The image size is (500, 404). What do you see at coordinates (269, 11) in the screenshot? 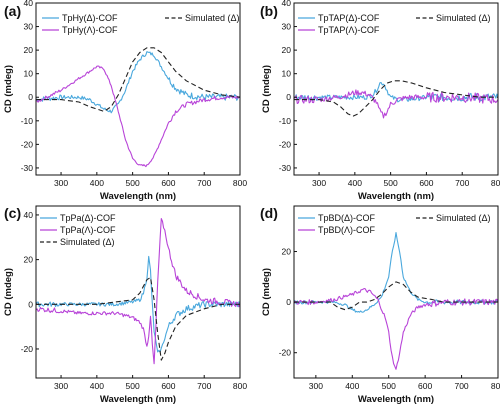
I see `panel-label: (b)` at bounding box center [269, 11].